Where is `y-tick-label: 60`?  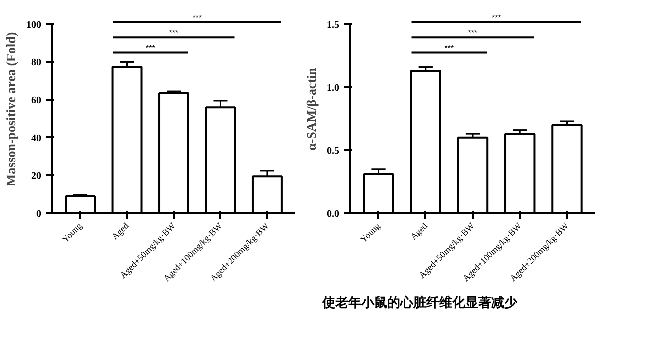 y-tick-label: 60 is located at coordinates (37, 101).